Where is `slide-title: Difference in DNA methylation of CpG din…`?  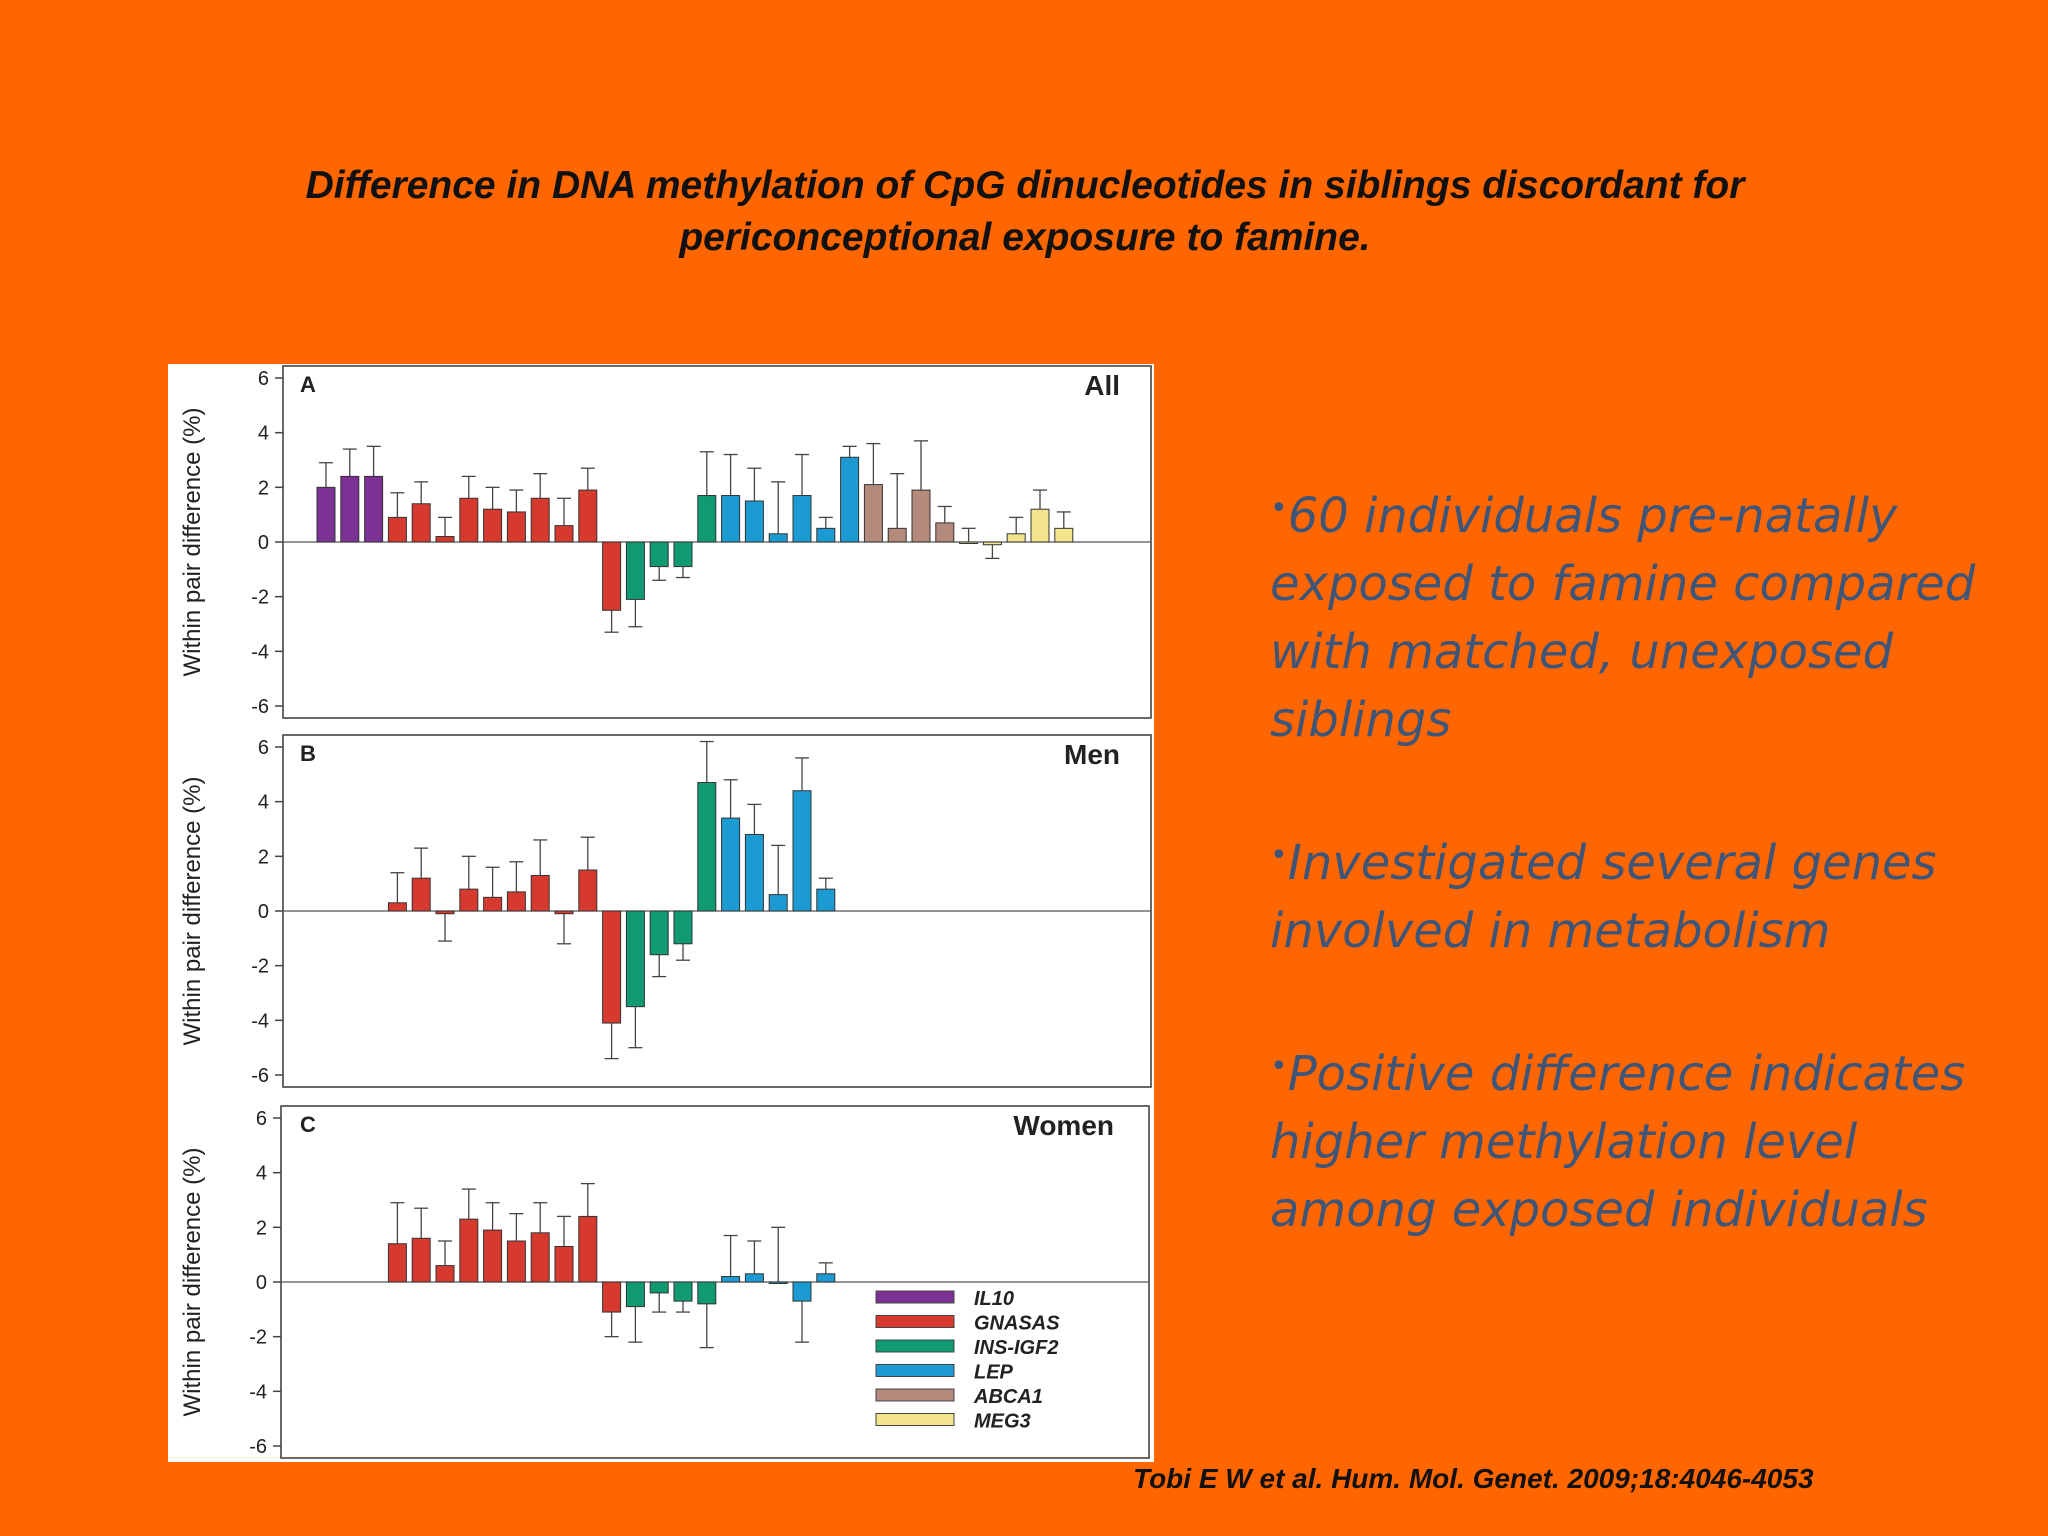
slide-title: Difference in DNA methylation of CpG din… is located at coordinates (1025, 211).